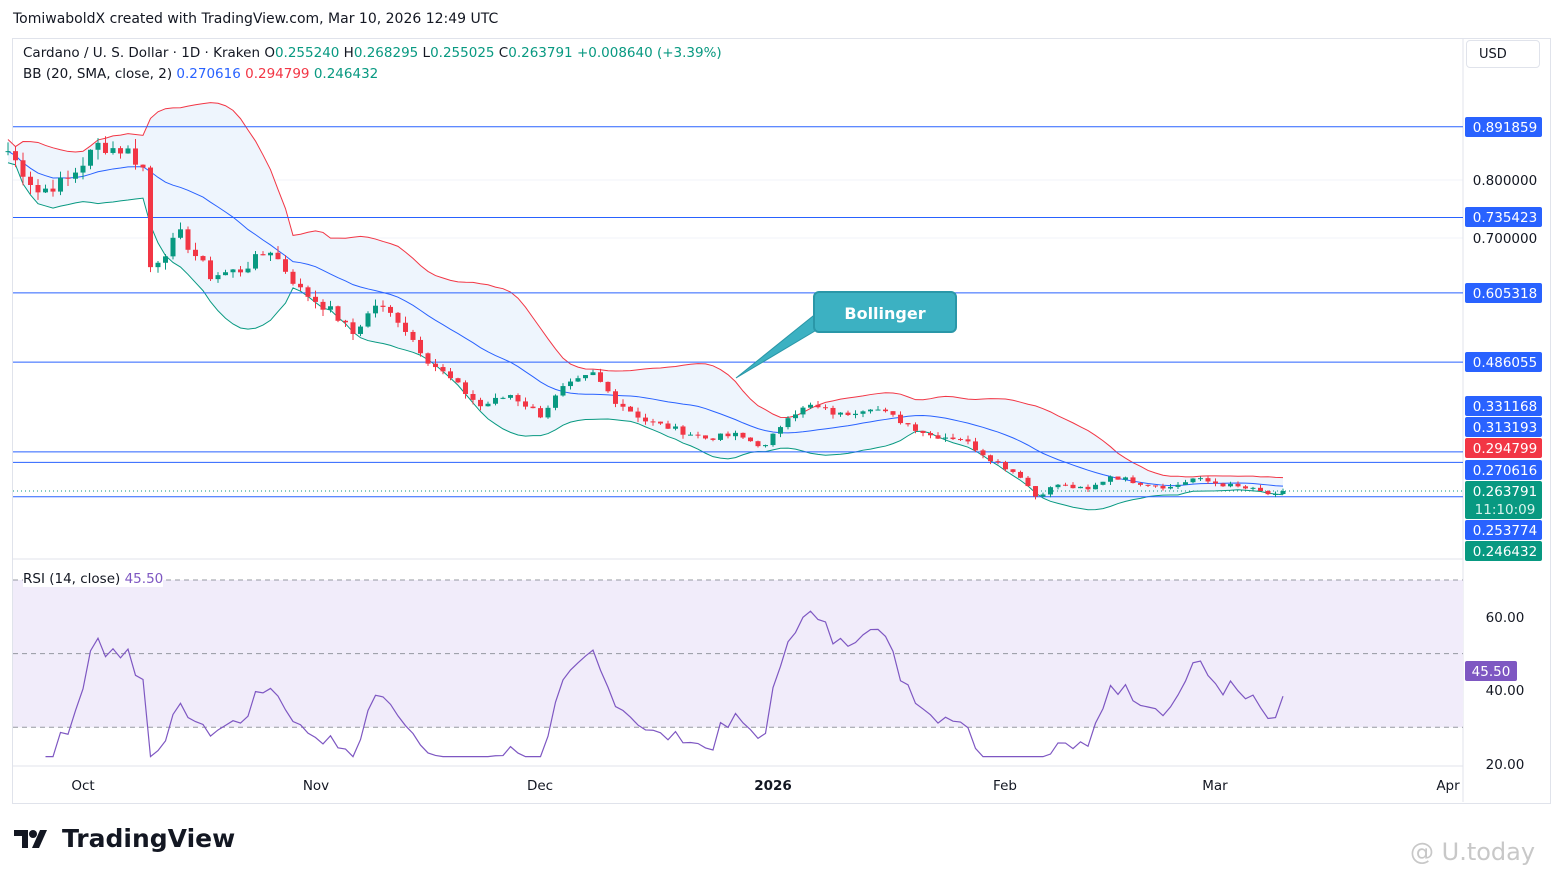 Image resolution: width=1561 pixels, height=877 pixels. Describe the element at coordinates (1505, 618) in the screenshot. I see `rsi-tick: 60.00` at that location.